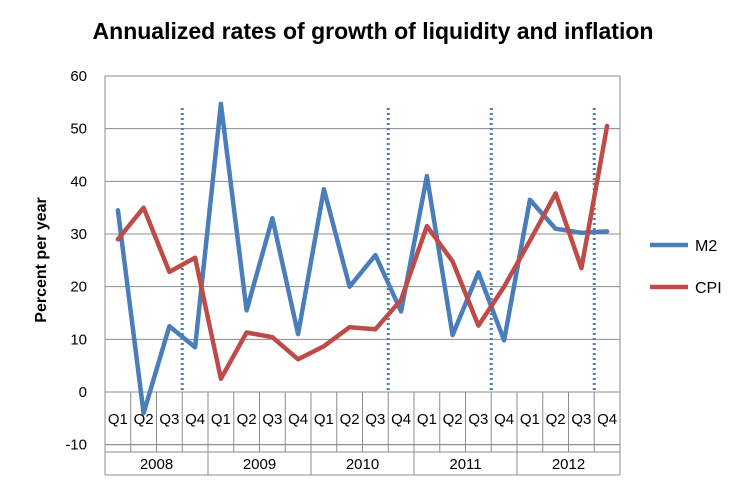 This screenshot has height=483, width=746. Describe the element at coordinates (156, 464) in the screenshot. I see `year-label: 2008` at that location.